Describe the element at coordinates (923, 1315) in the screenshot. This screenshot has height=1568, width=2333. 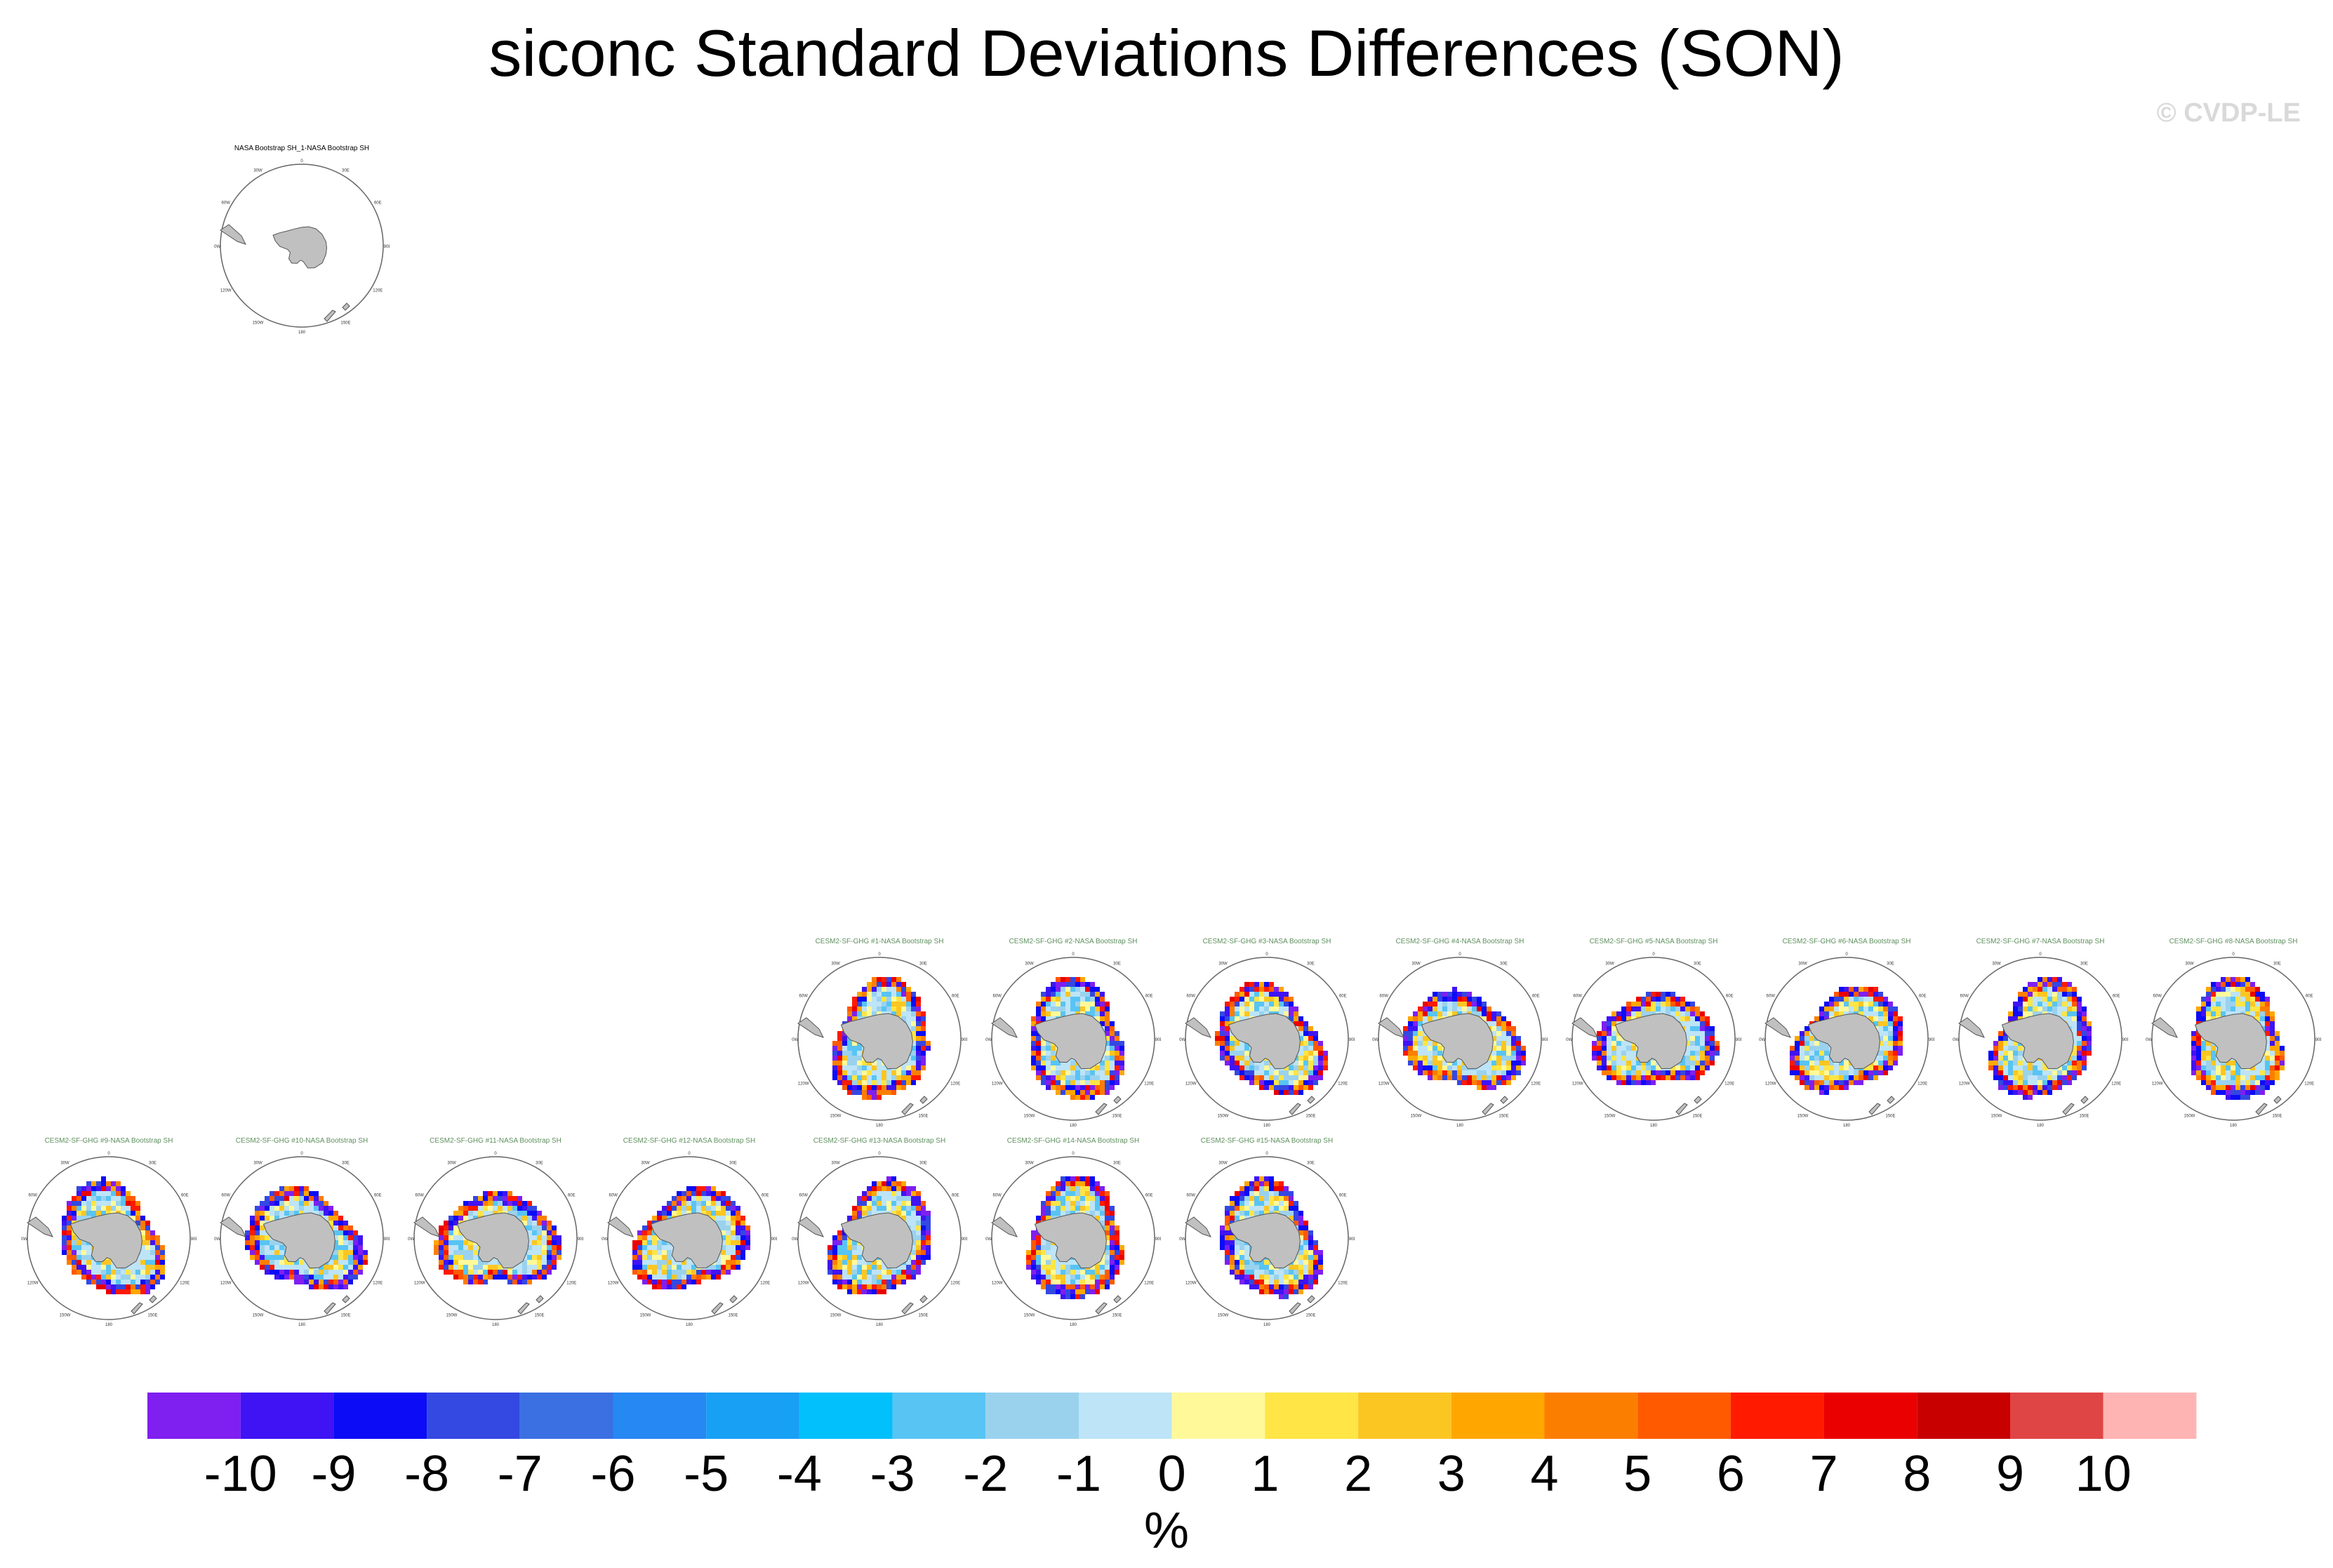
I see `longitude-label: 150E` at that location.